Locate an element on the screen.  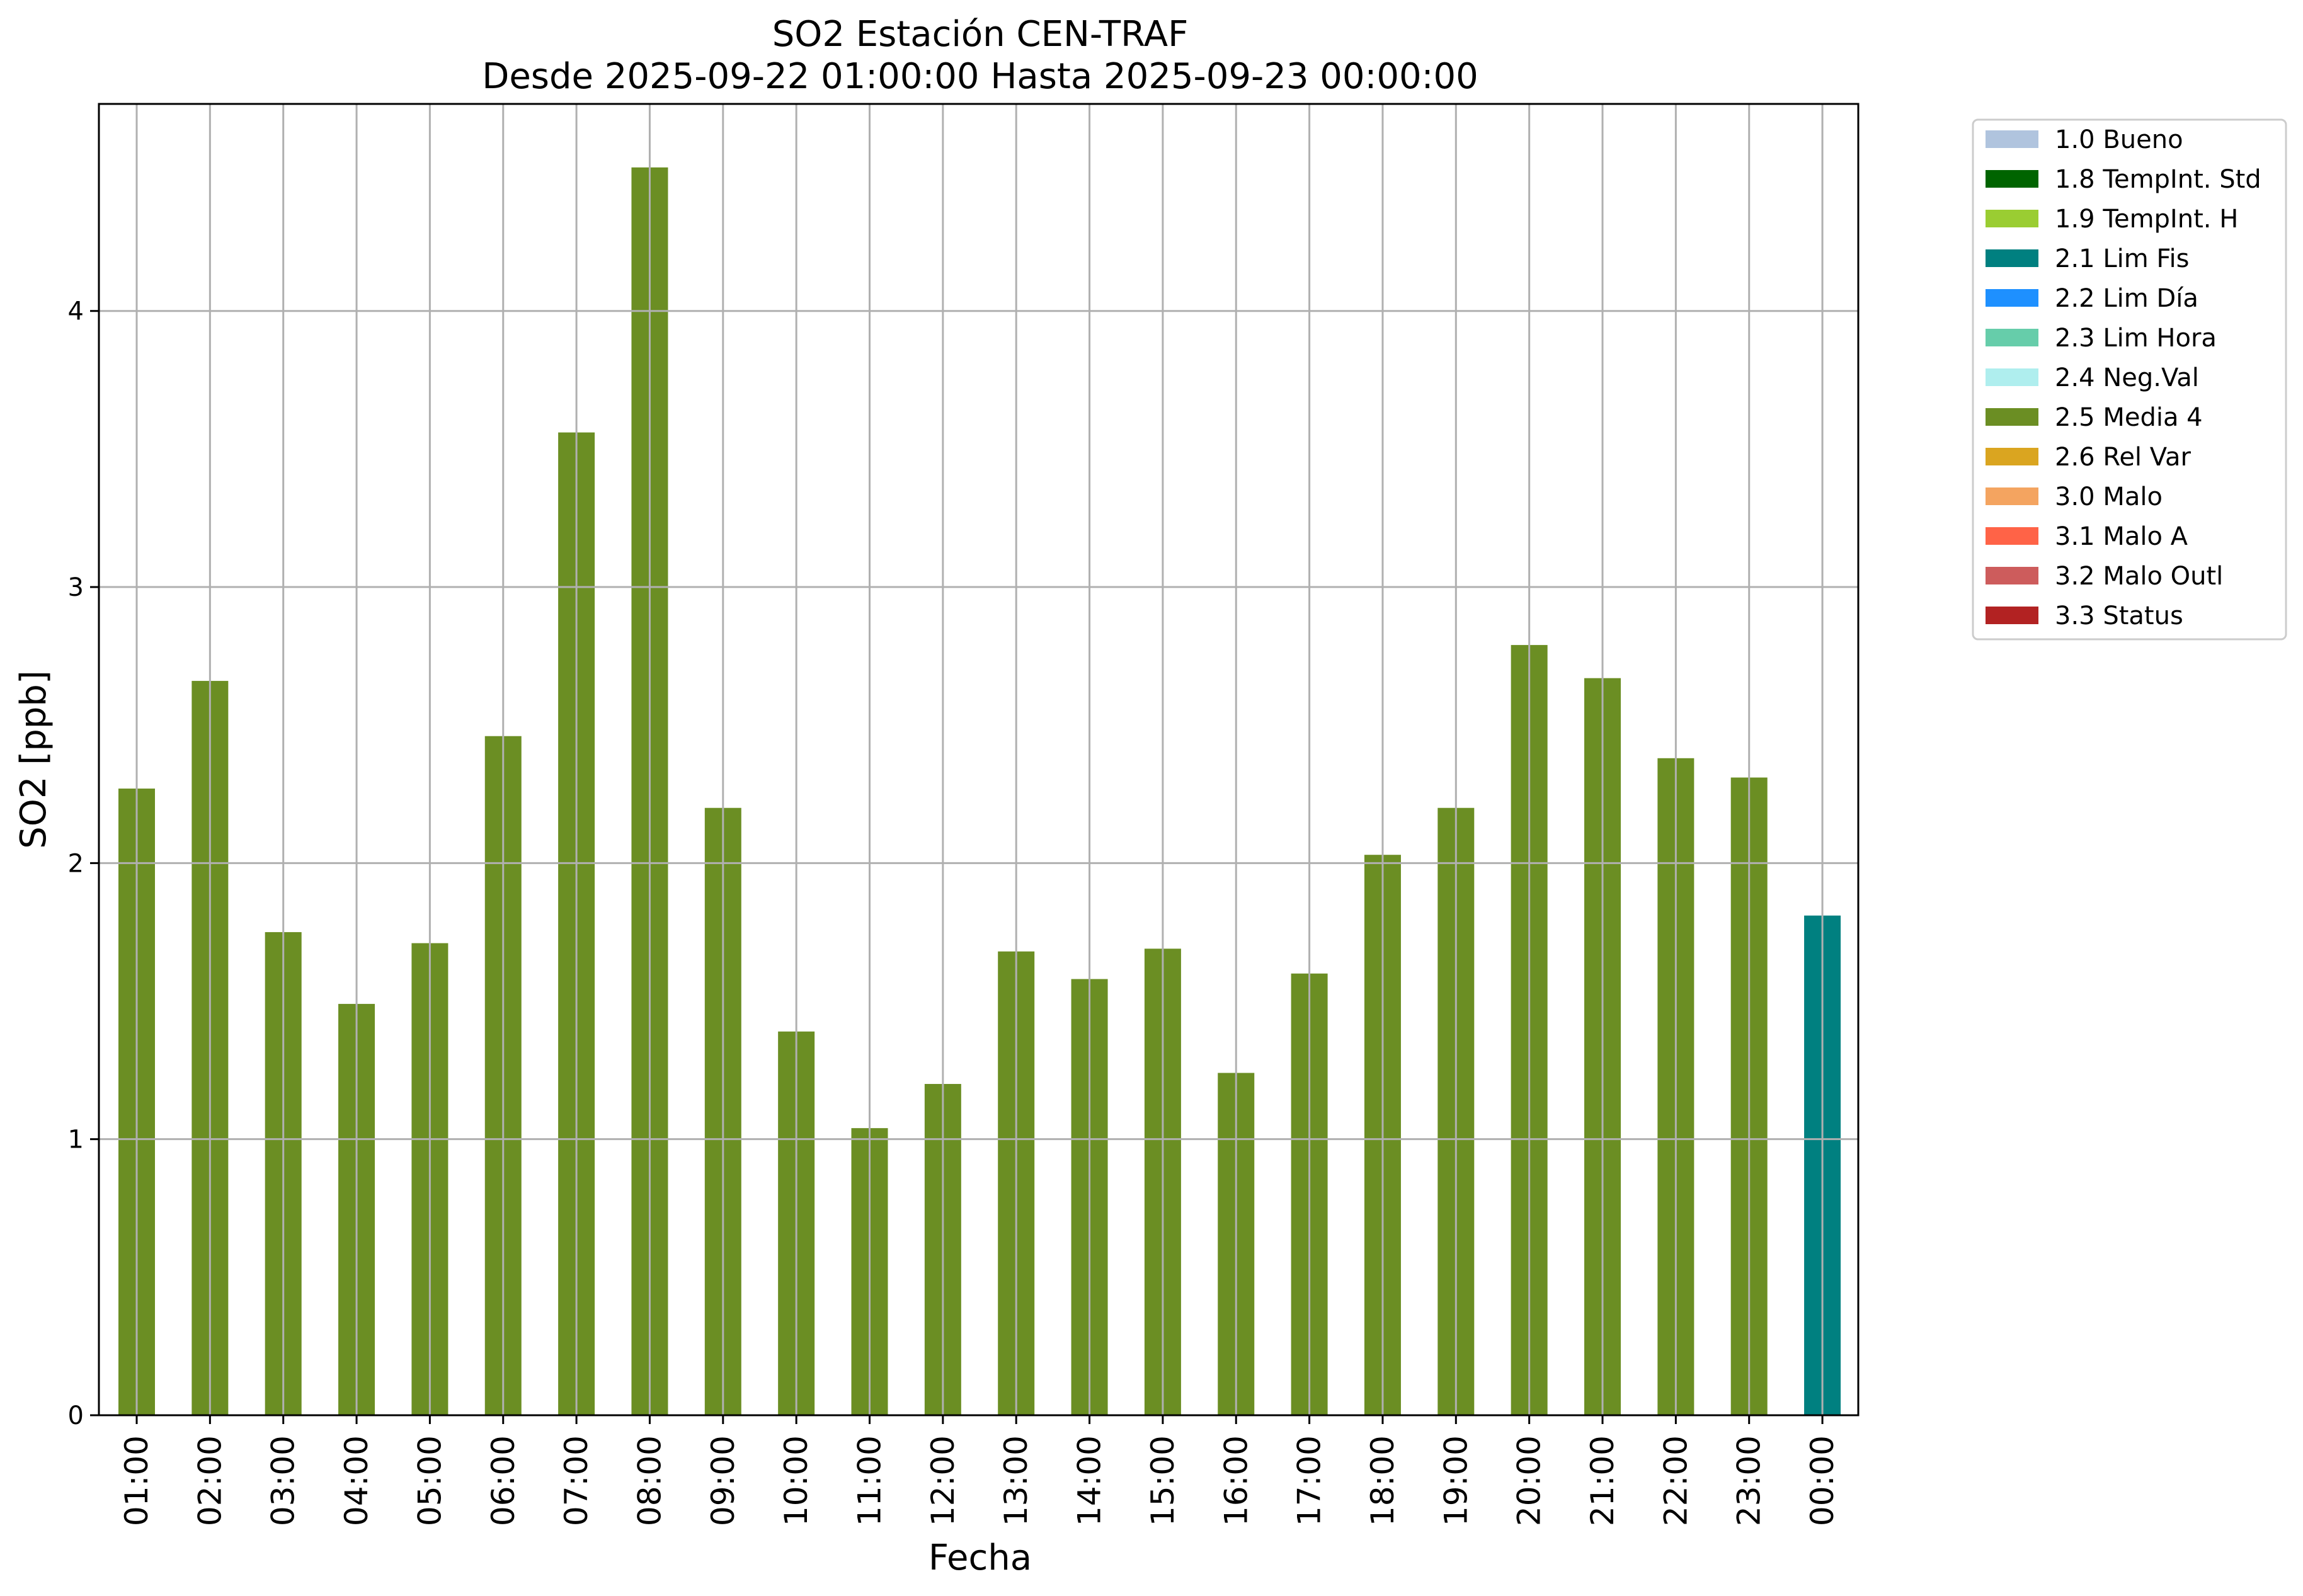
x-tick-label: 18:00 is located at coordinates (1383, 1480).